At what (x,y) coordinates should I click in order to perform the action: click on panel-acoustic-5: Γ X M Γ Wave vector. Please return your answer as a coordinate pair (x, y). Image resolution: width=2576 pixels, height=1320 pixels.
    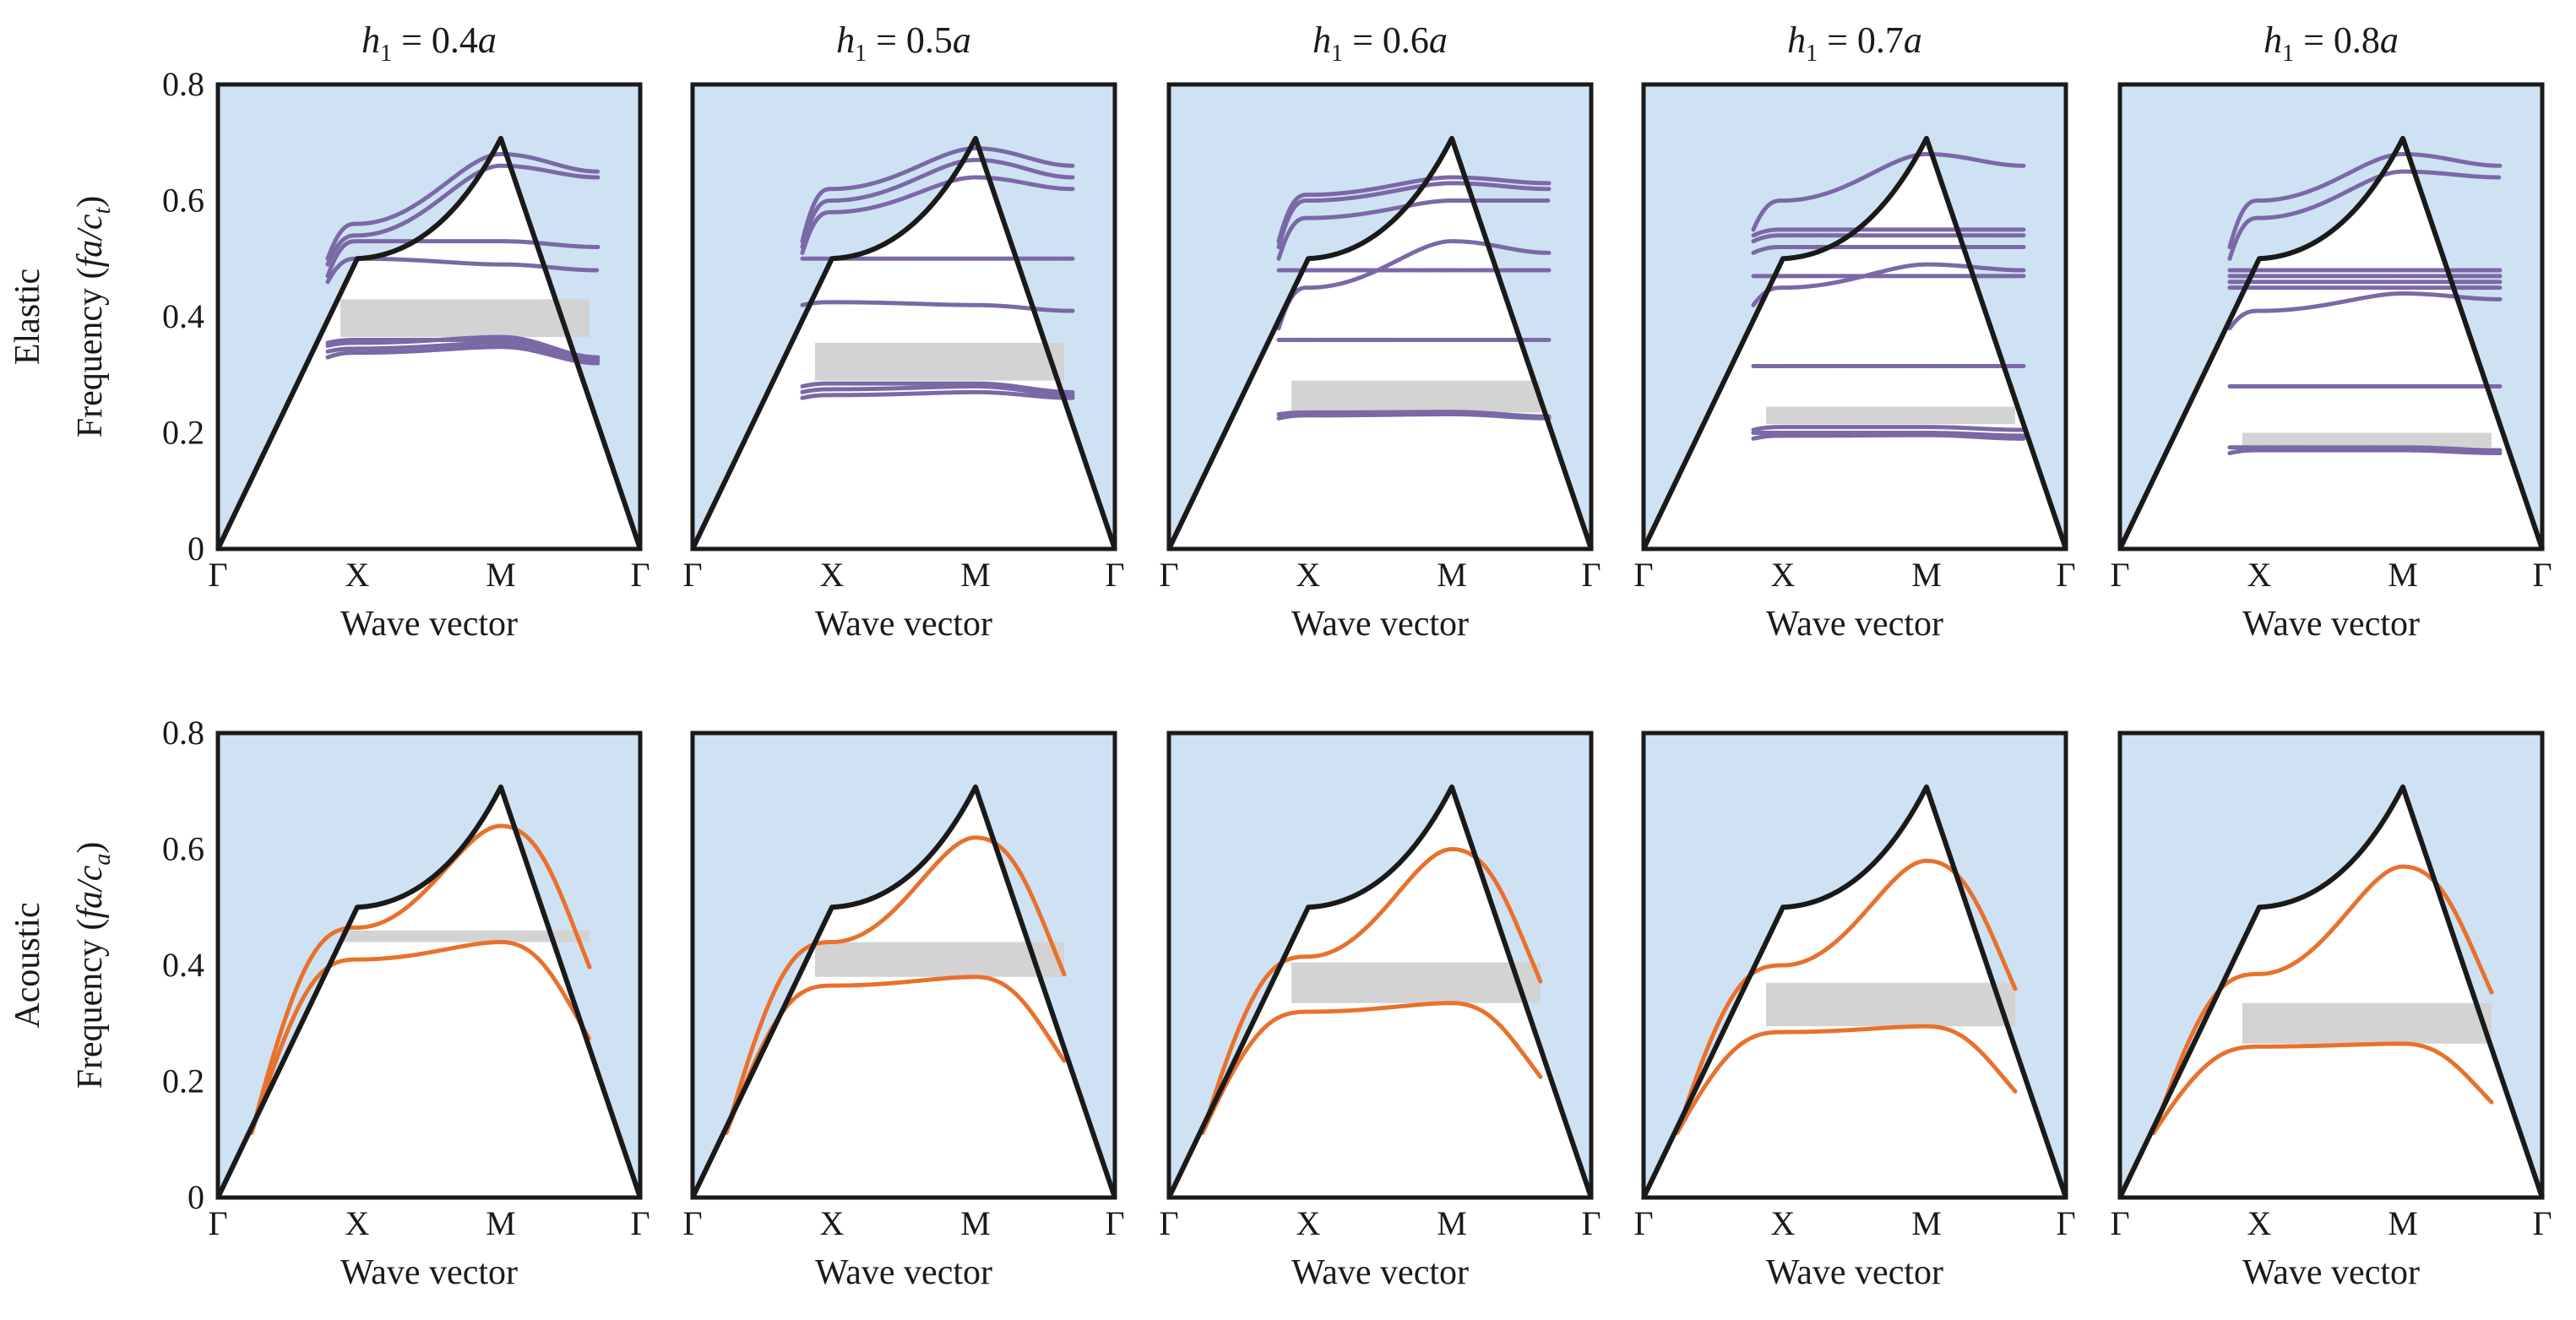
    Looking at the image, I should click on (2331, 1012).